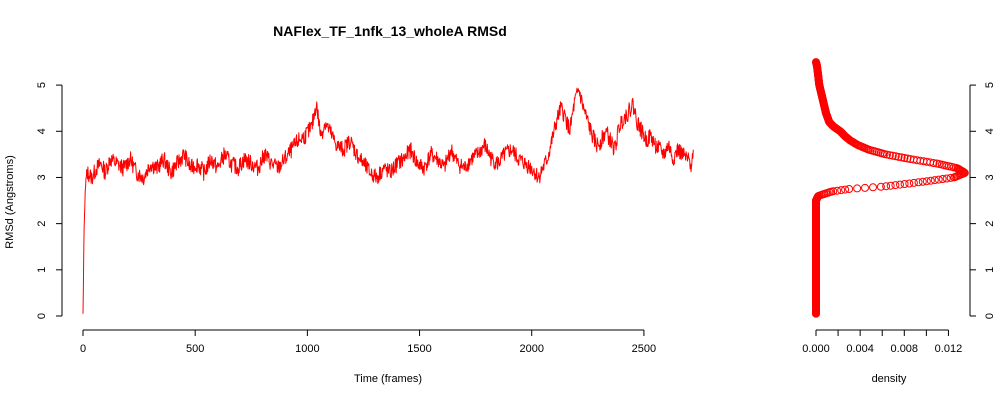 The height and width of the screenshot is (405, 1000). Describe the element at coordinates (83, 349) in the screenshot. I see `x-tick-label: 0` at that location.